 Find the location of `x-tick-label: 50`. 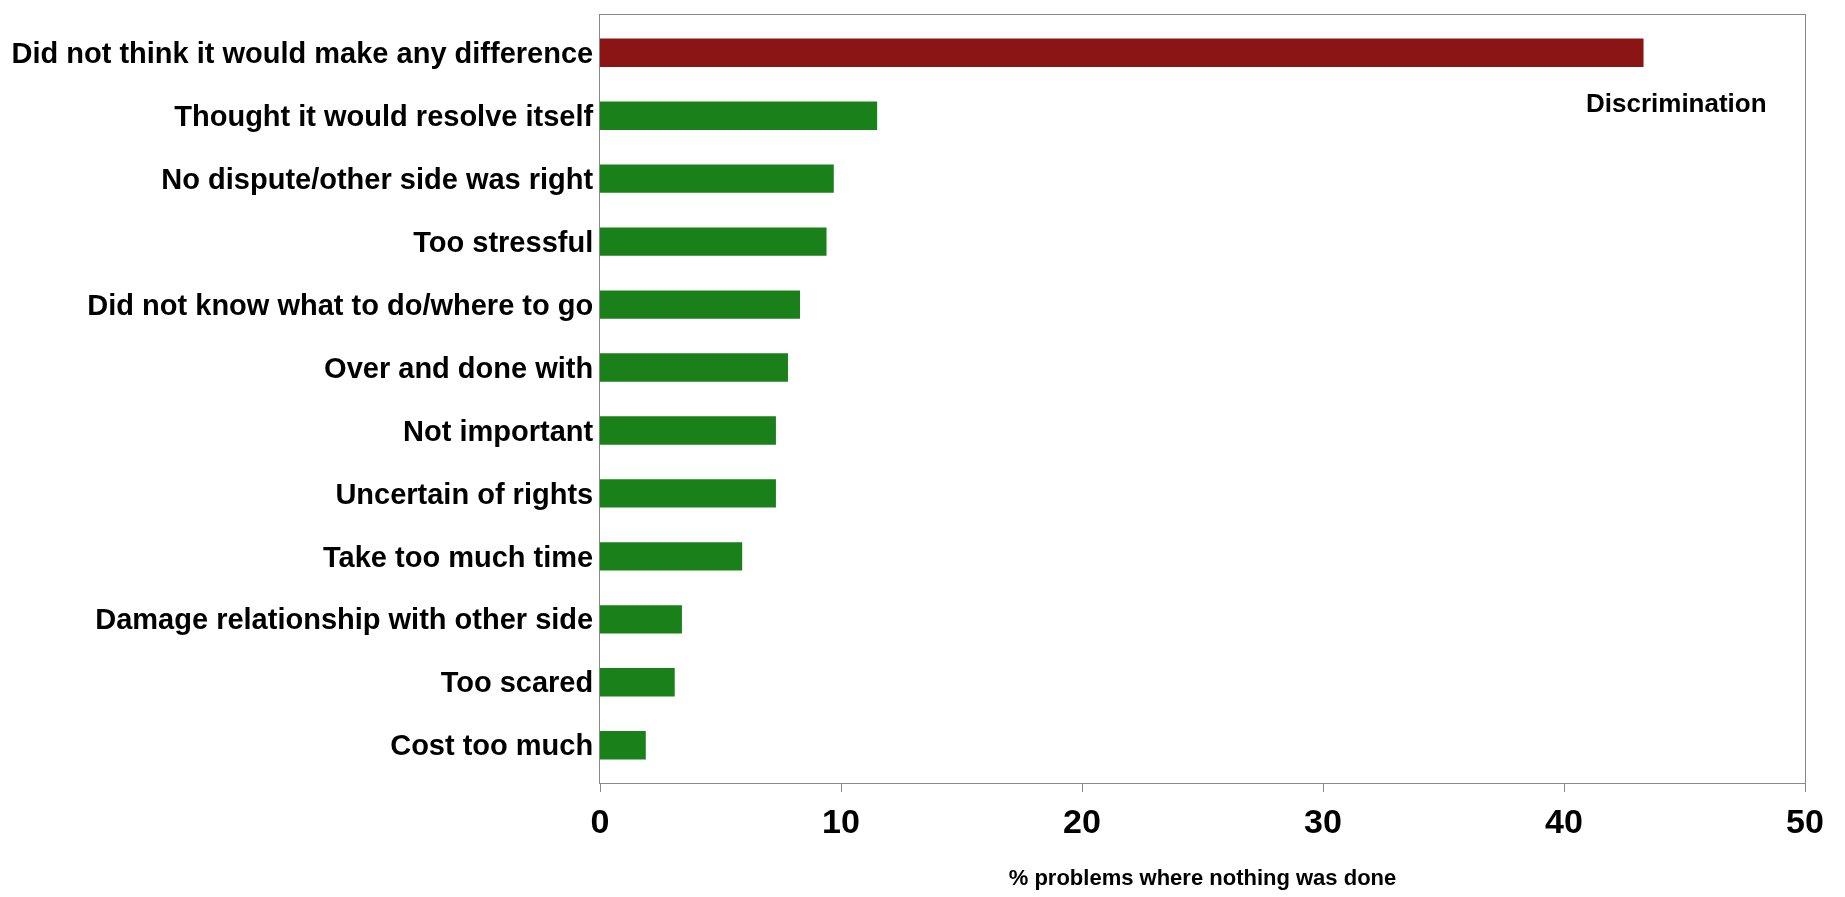

x-tick-label: 50 is located at coordinates (1805, 820).